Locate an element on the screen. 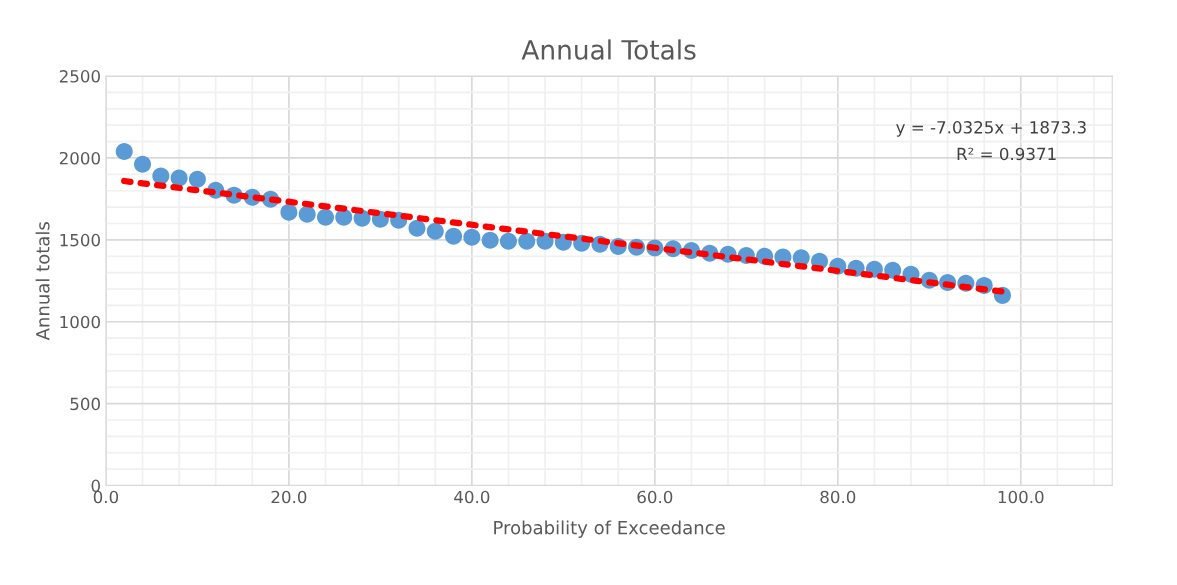 The height and width of the screenshot is (585, 1177). y-axis-title: Annual totals is located at coordinates (42, 281).